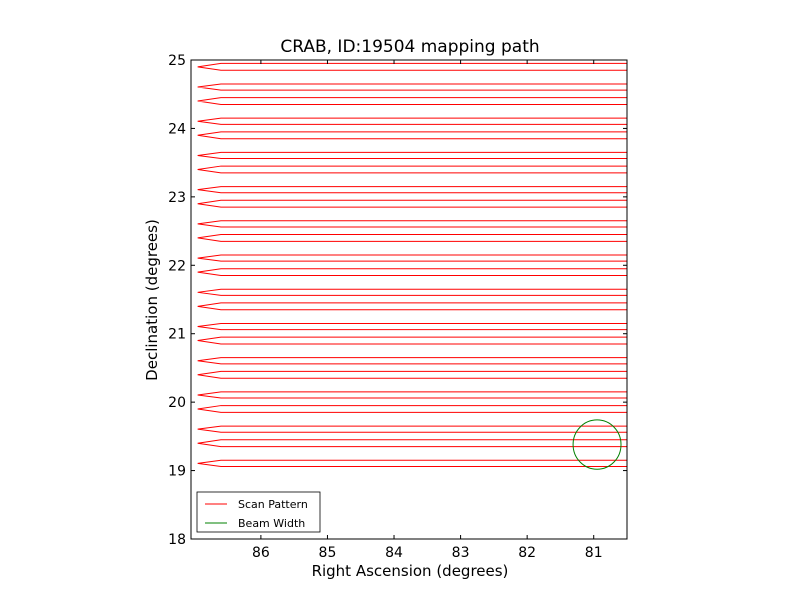 This screenshot has height=600, width=800. What do you see at coordinates (177, 403) in the screenshot?
I see `y-tick-label: 20` at bounding box center [177, 403].